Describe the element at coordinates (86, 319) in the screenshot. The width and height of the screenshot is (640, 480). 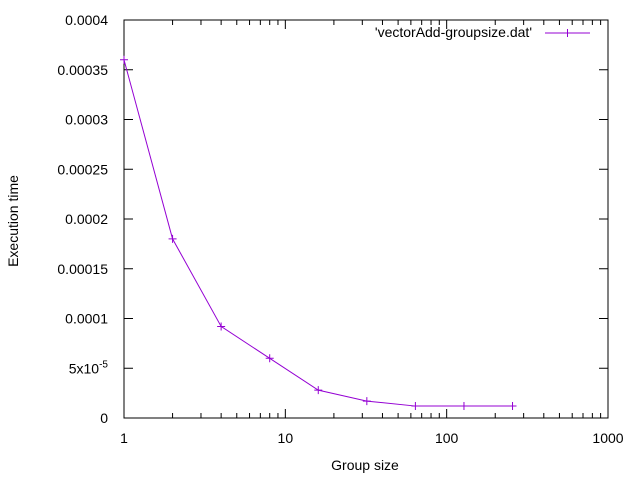
I see `y-tick-label: 0.0001` at that location.